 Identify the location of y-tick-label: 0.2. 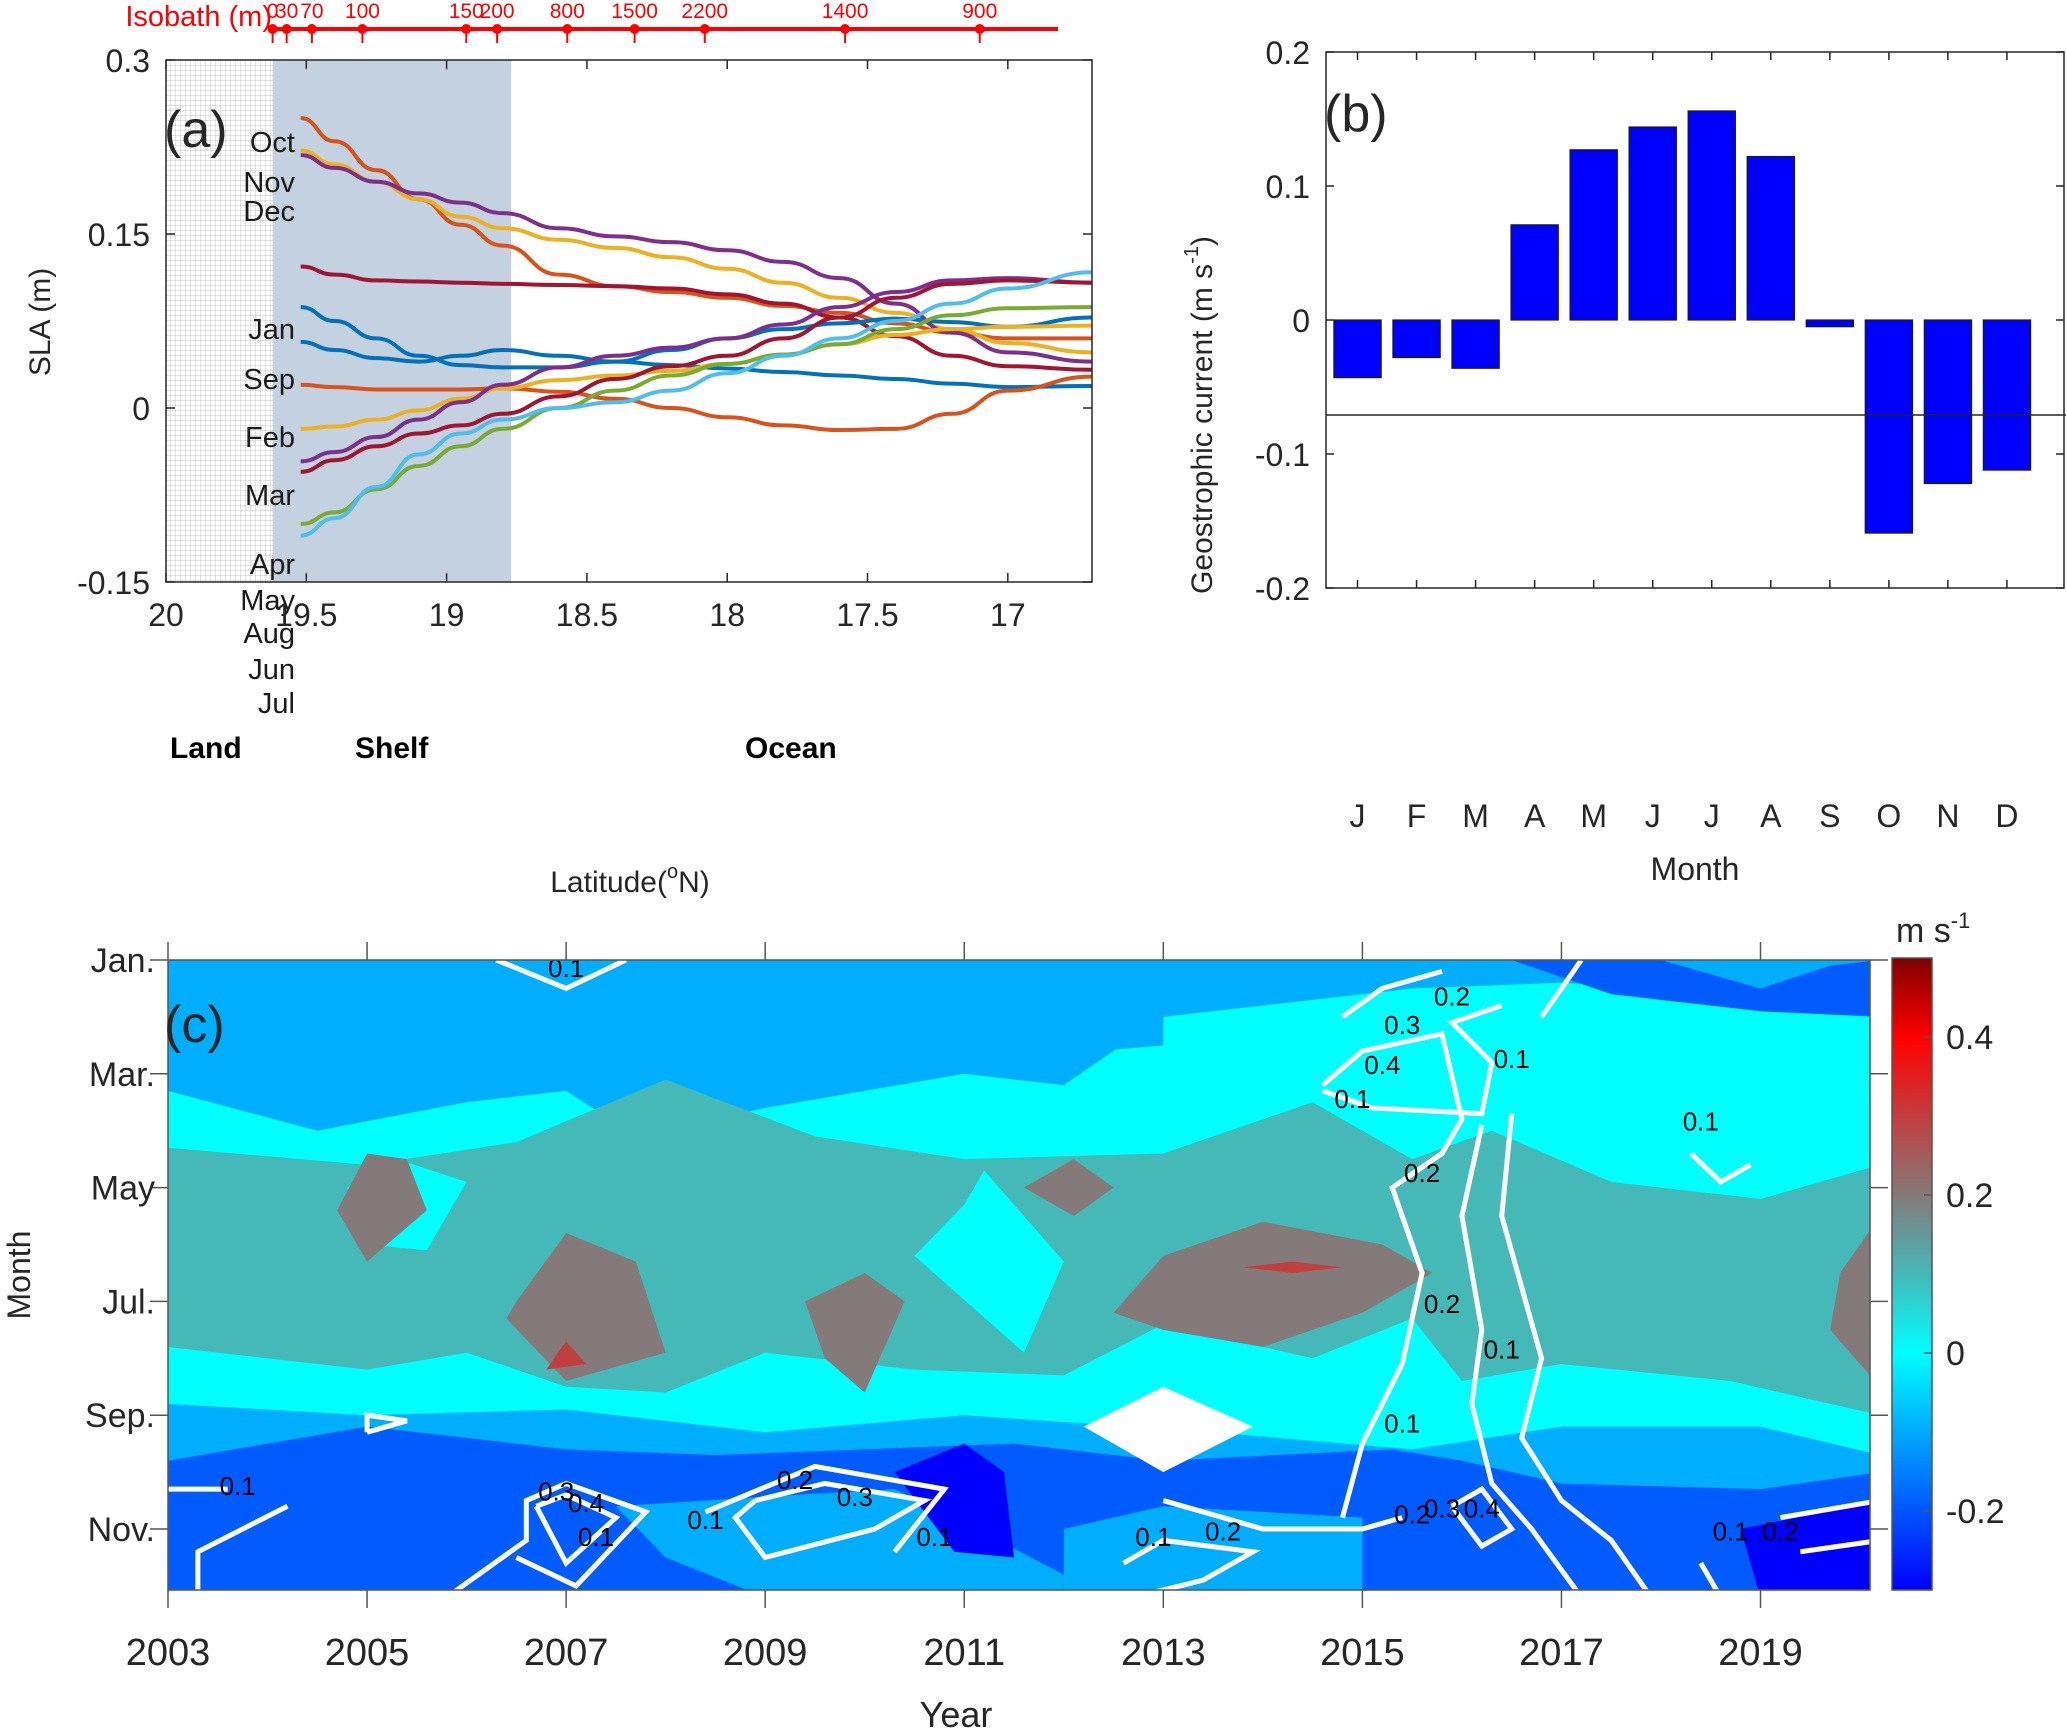
(1288, 53).